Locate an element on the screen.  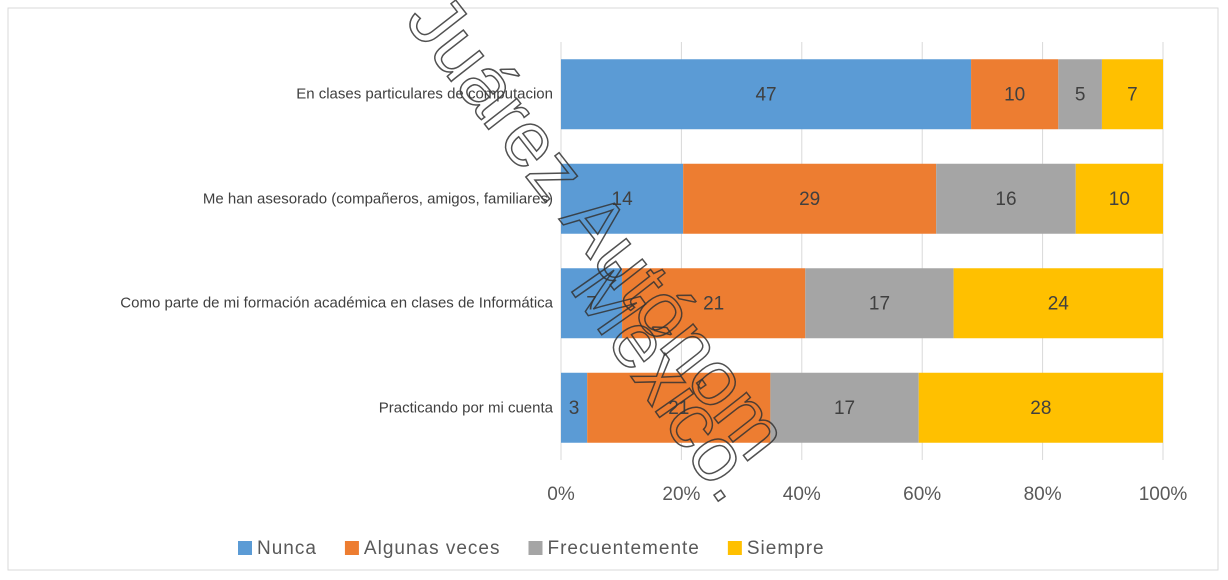
legend-label: Algunas veces is located at coordinates (432, 548).